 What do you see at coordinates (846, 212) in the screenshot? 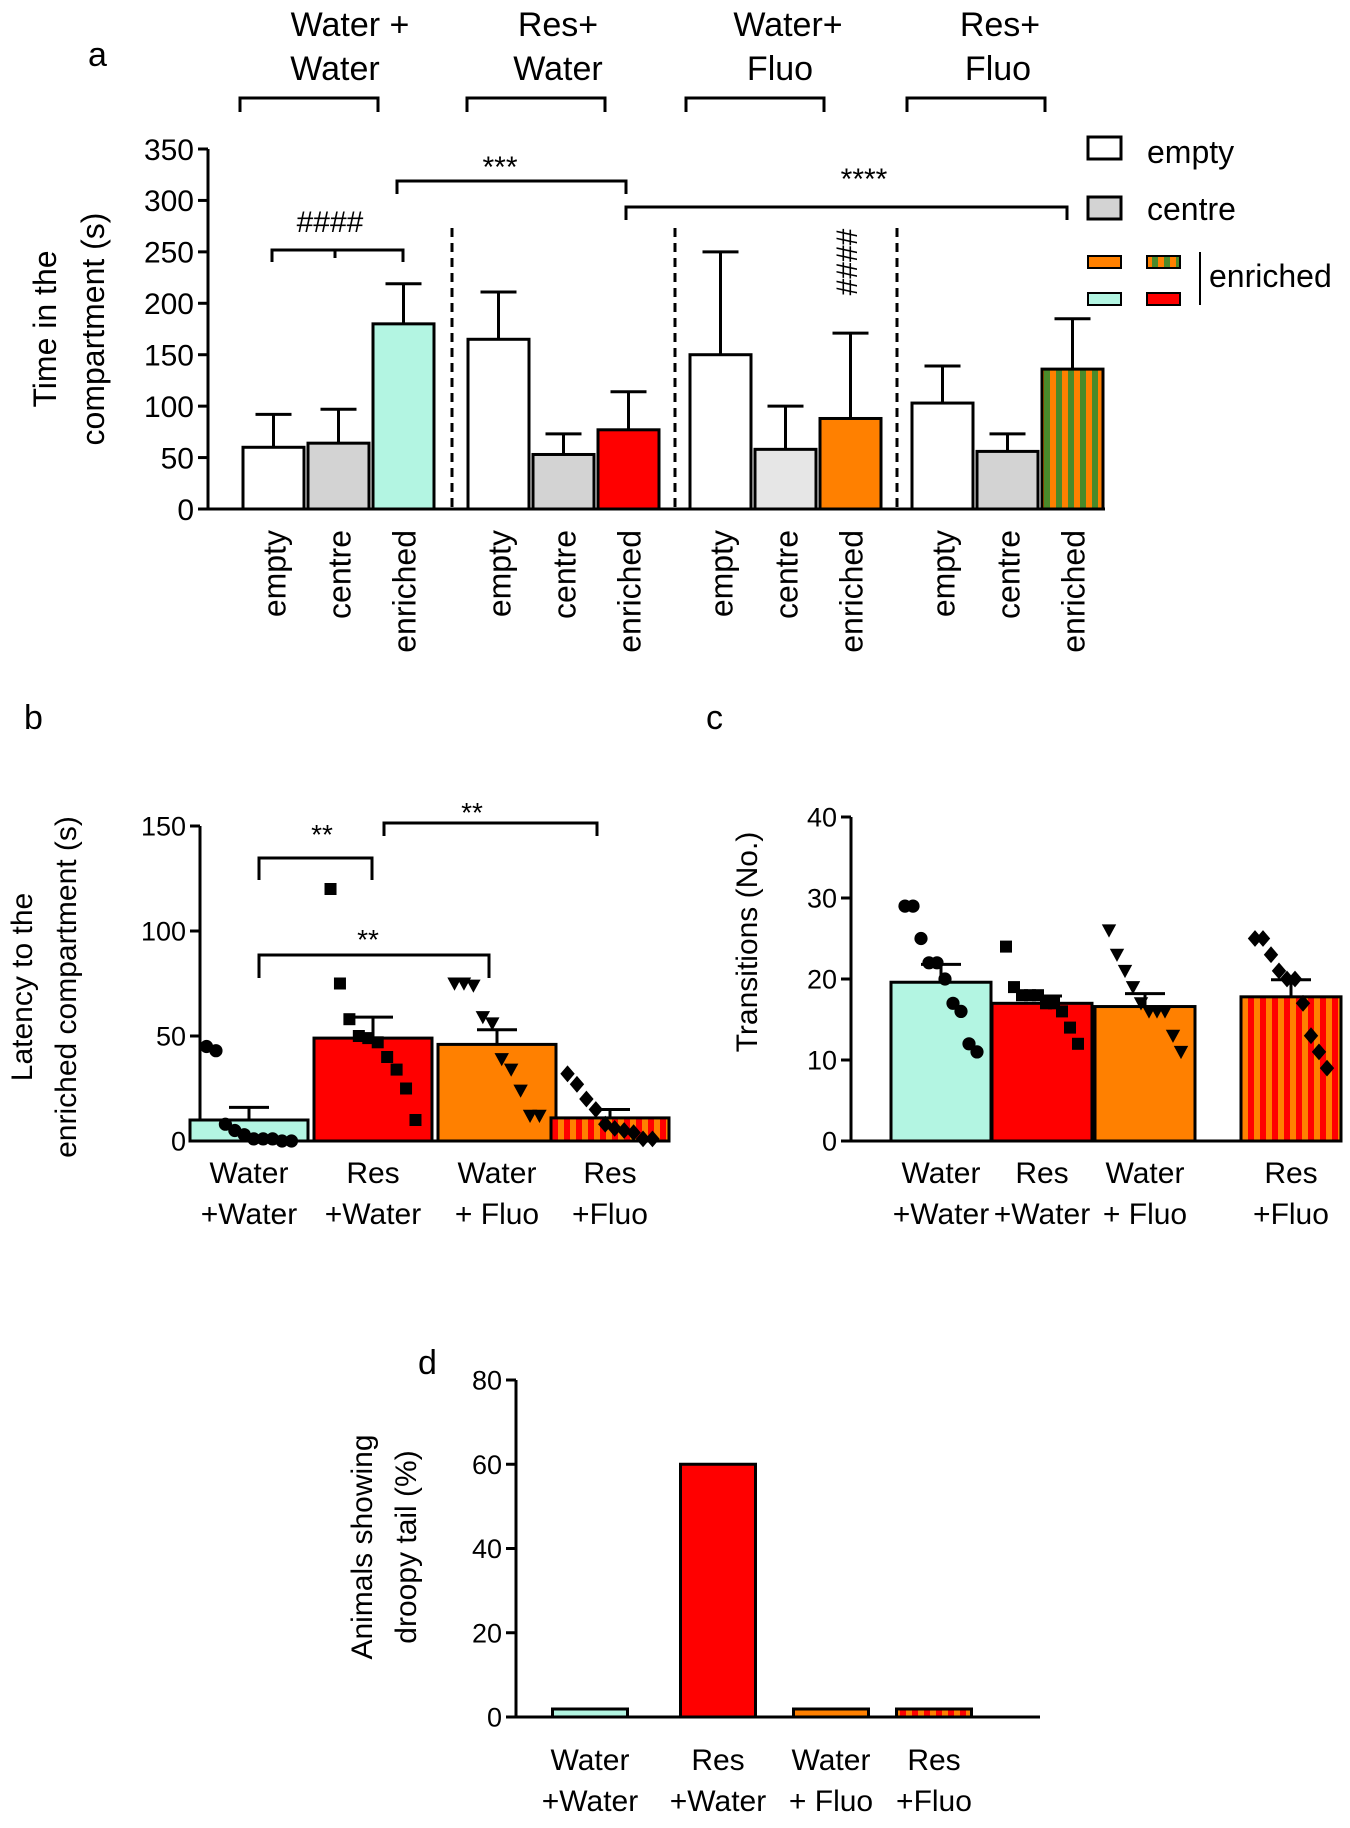
I see `bracket-stars4` at bounding box center [846, 212].